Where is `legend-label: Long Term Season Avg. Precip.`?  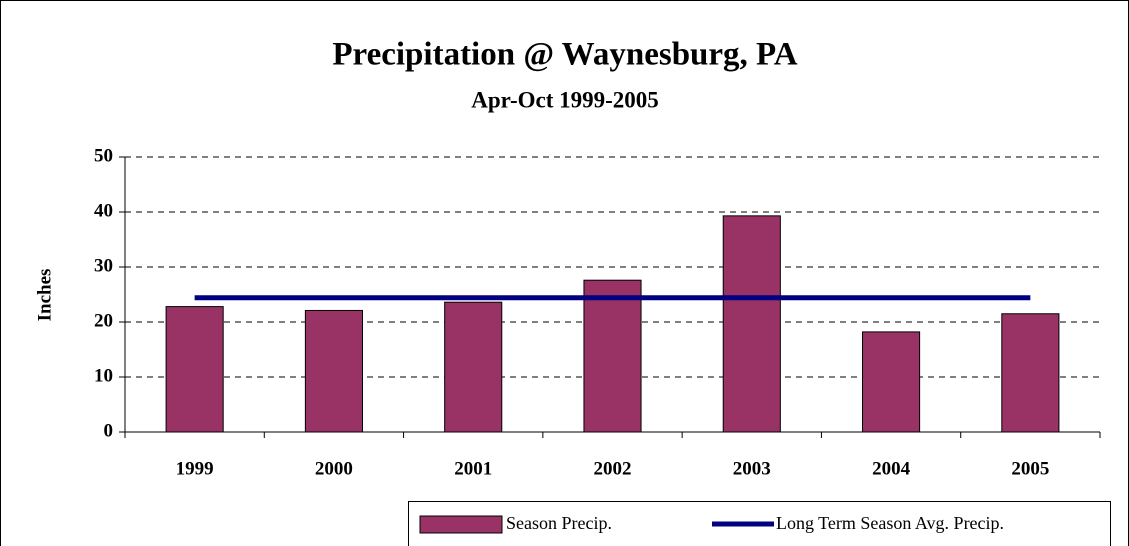
legend-label: Long Term Season Avg. Precip. is located at coordinates (890, 523).